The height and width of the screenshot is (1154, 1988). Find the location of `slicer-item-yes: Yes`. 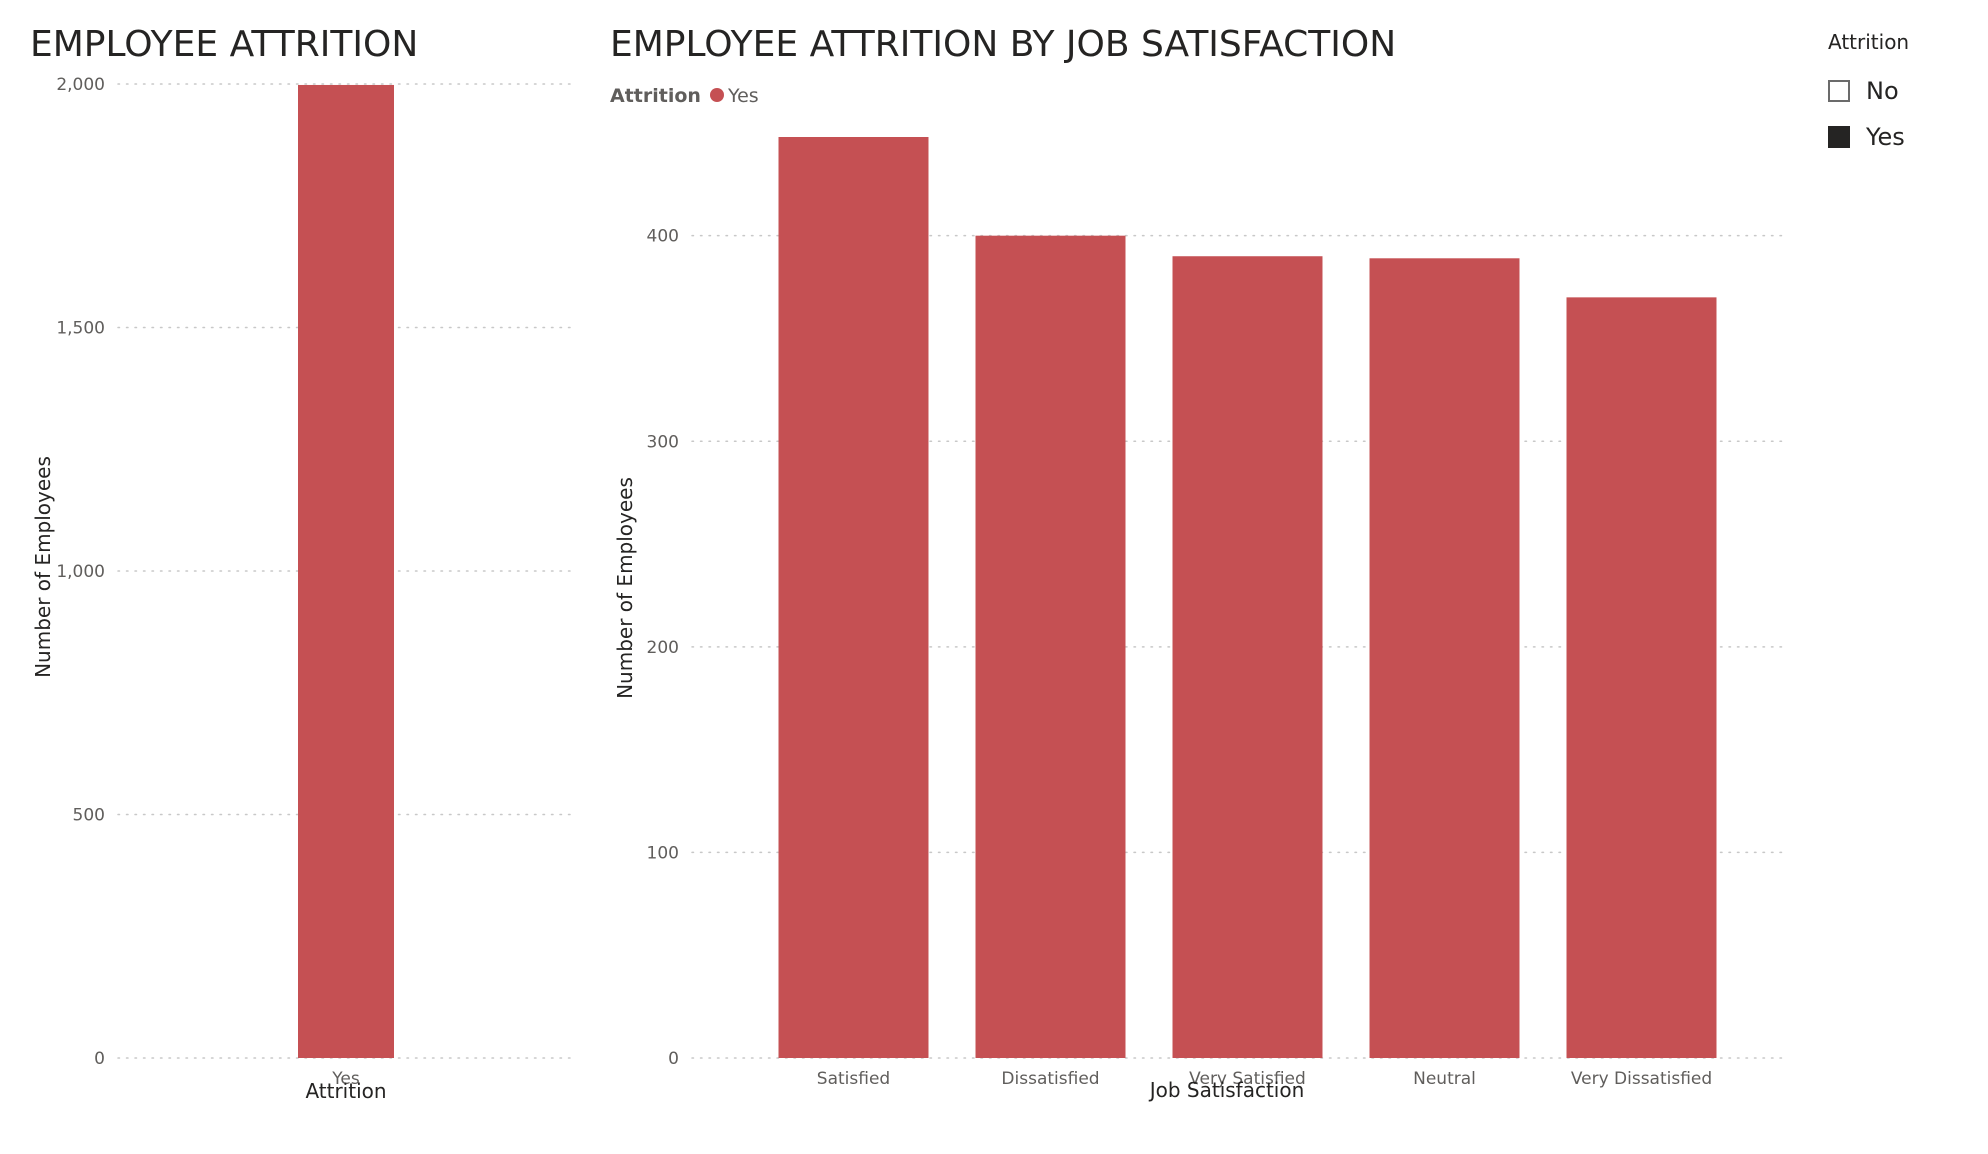

slicer-item-yes: Yes is located at coordinates (1898, 137).